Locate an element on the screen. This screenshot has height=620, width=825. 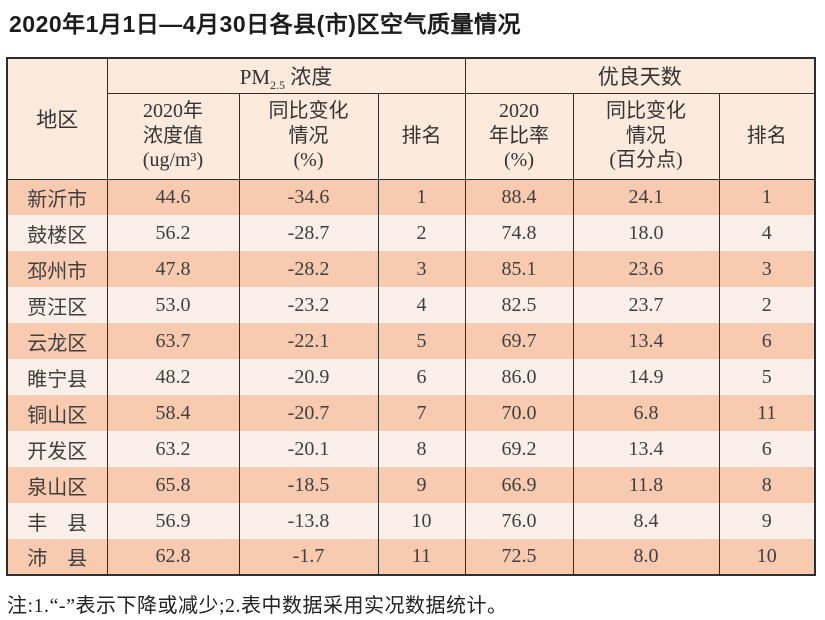
cell-pm25_value: 65.8 is located at coordinates (173, 485).